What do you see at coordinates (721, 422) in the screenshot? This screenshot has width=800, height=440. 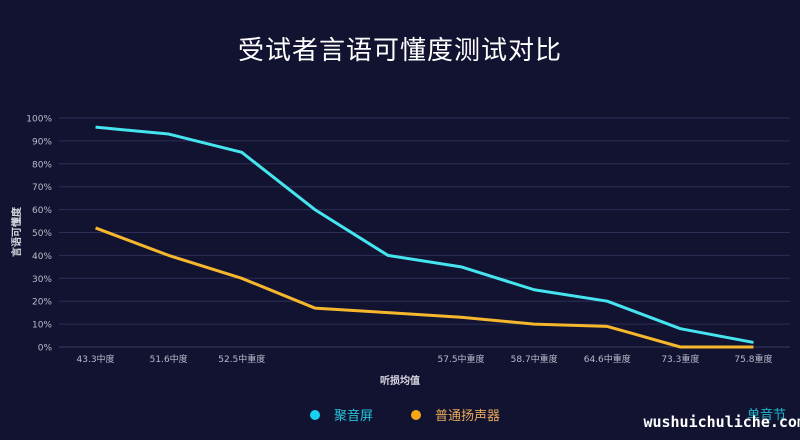 I see `watermark-url: wushuichuliche.com` at bounding box center [721, 422].